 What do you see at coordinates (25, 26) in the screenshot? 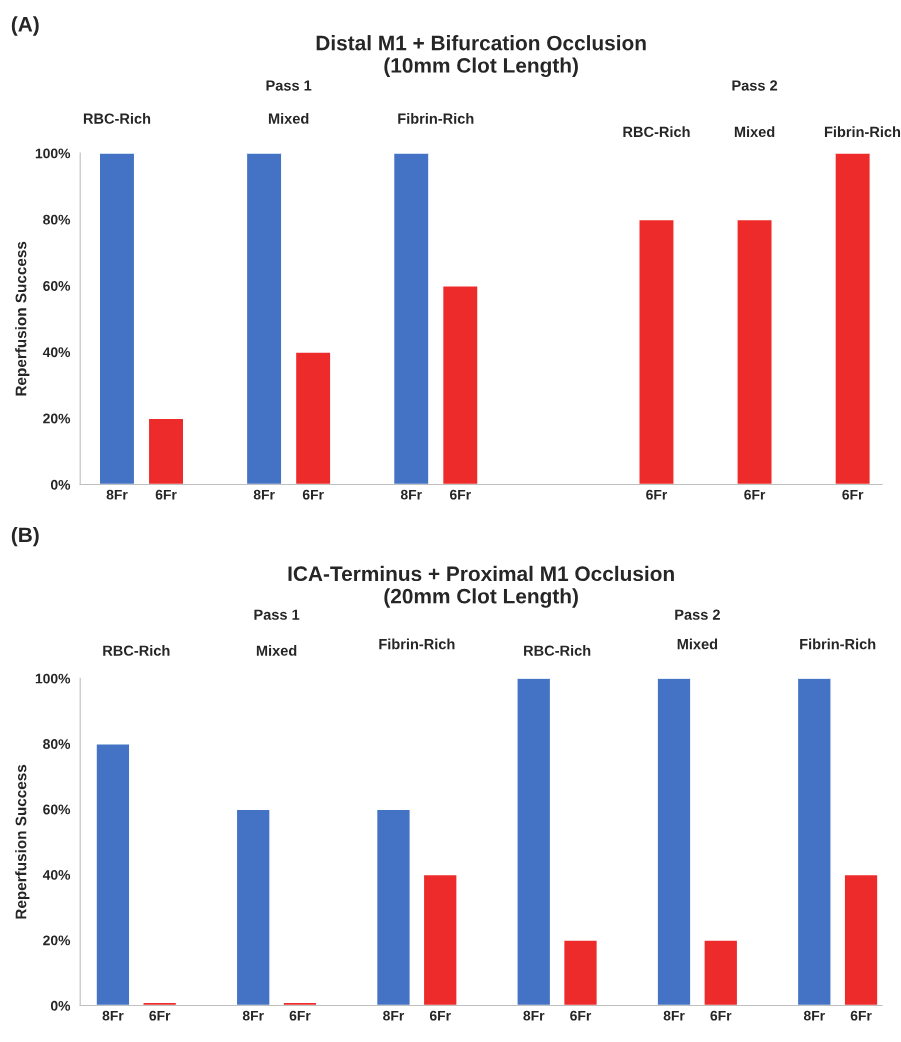
I see `text: (A)` at bounding box center [25, 26].